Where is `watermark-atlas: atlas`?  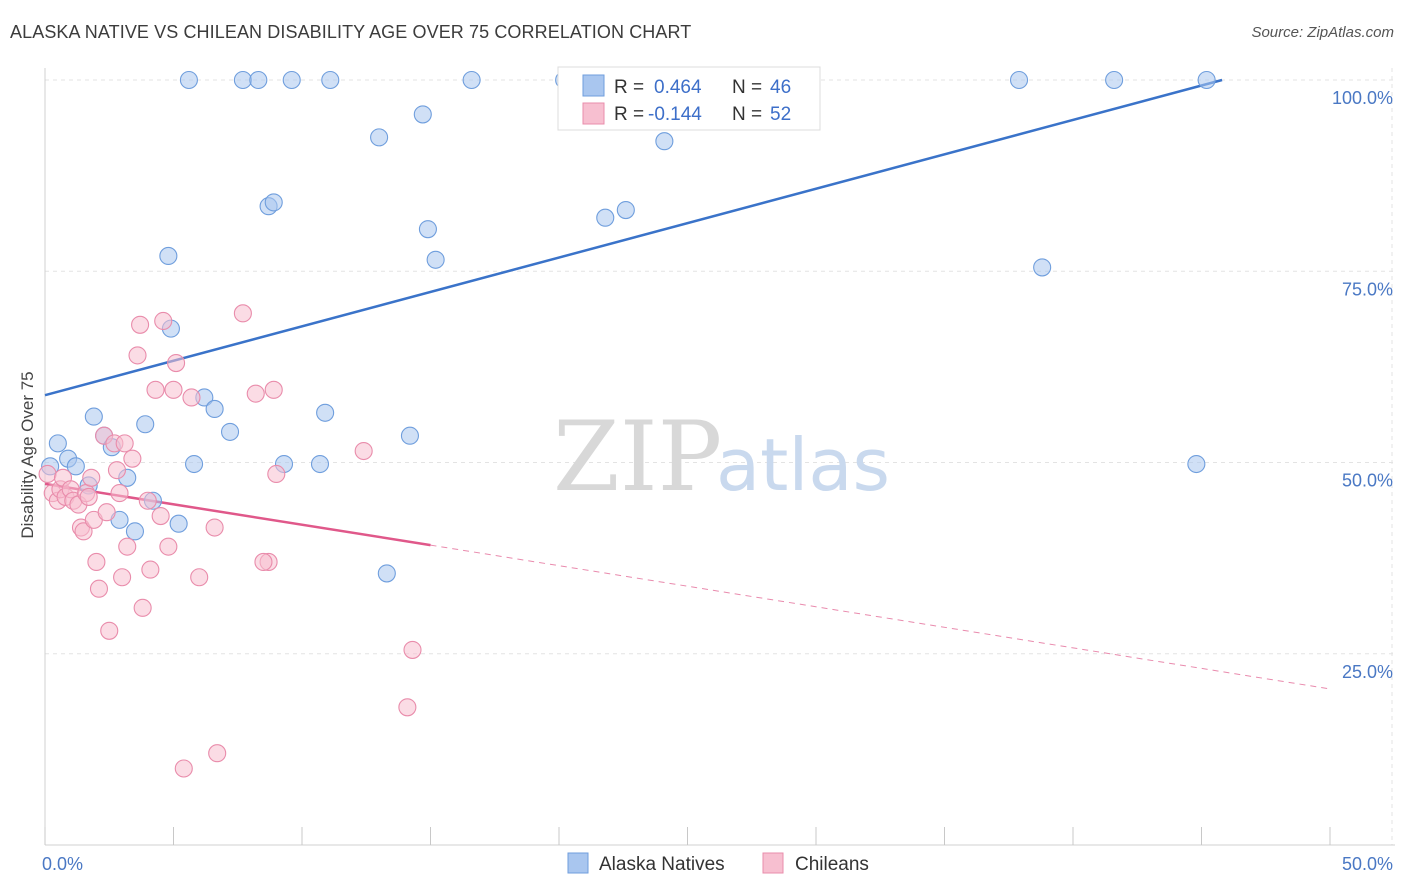 watermark-atlas: atlas is located at coordinates (803, 465).